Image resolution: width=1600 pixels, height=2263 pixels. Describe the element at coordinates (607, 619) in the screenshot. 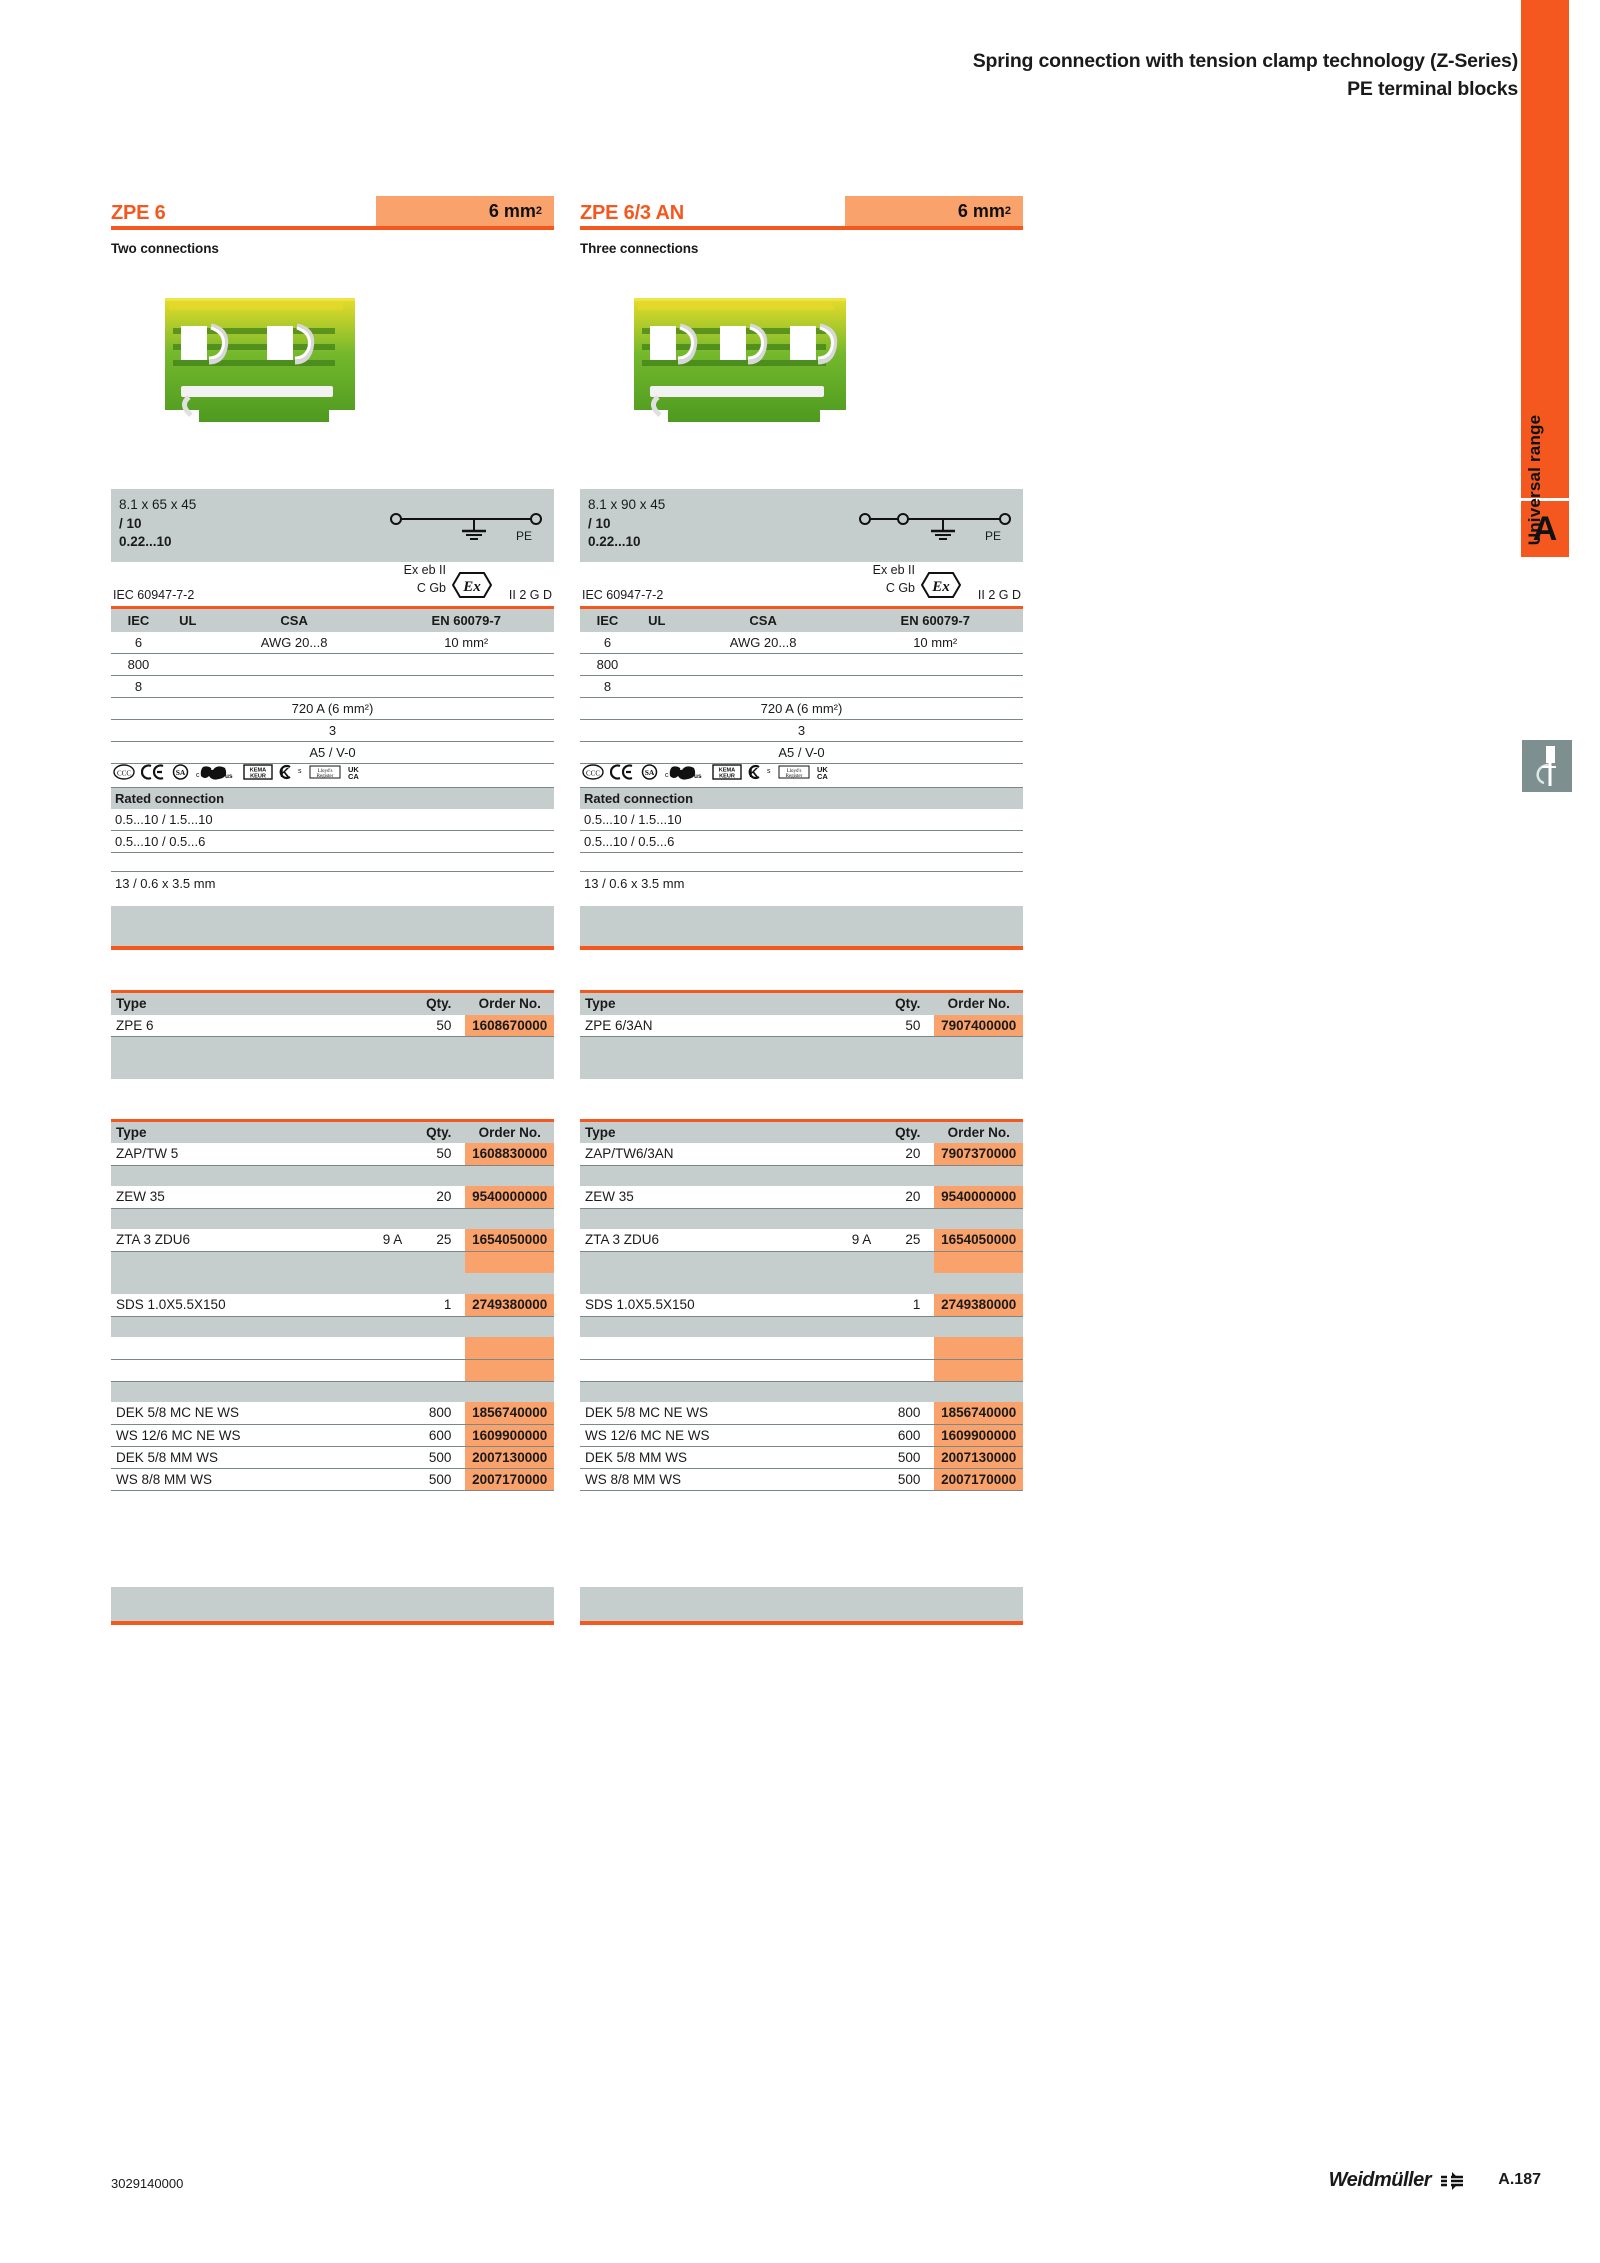

I see `spec-header-0: IEC` at that location.